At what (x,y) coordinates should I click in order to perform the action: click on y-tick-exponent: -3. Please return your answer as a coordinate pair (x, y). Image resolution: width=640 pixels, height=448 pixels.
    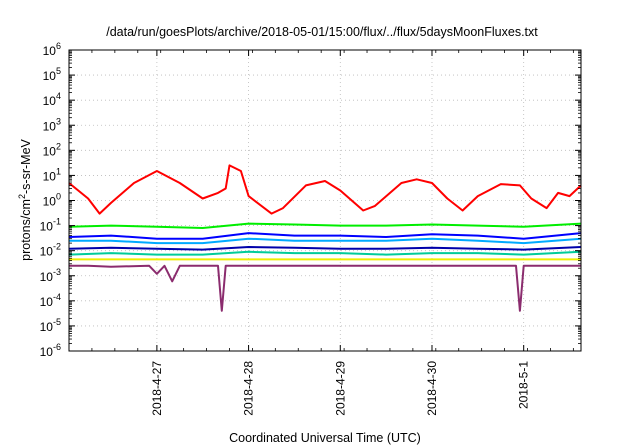
    Looking at the image, I should click on (57, 272).